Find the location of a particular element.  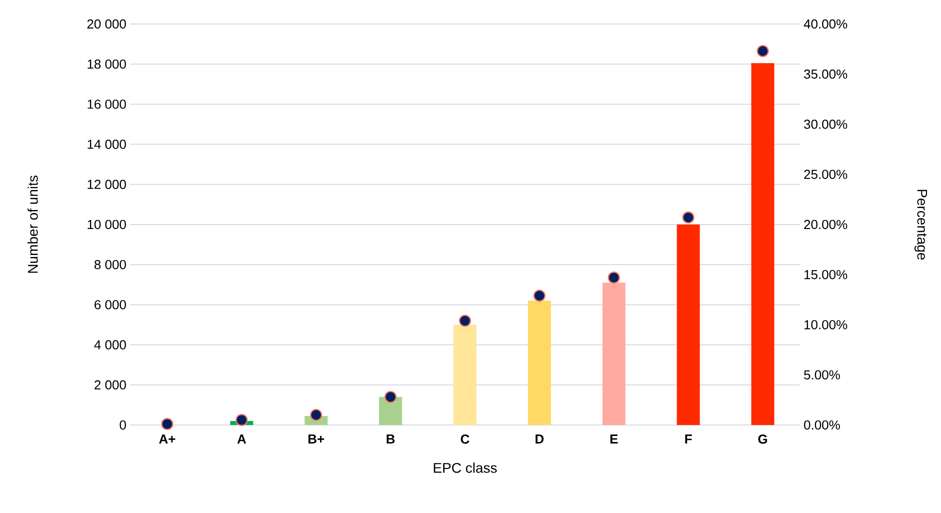

x-tick-label: C is located at coordinates (465, 439).